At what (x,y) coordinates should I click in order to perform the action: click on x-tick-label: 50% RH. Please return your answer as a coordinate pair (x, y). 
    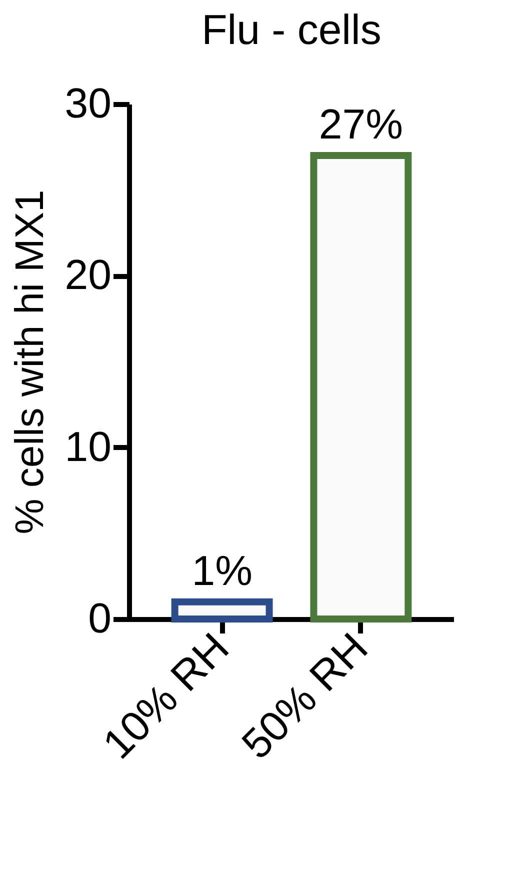
    Looking at the image, I should click on (304, 696).